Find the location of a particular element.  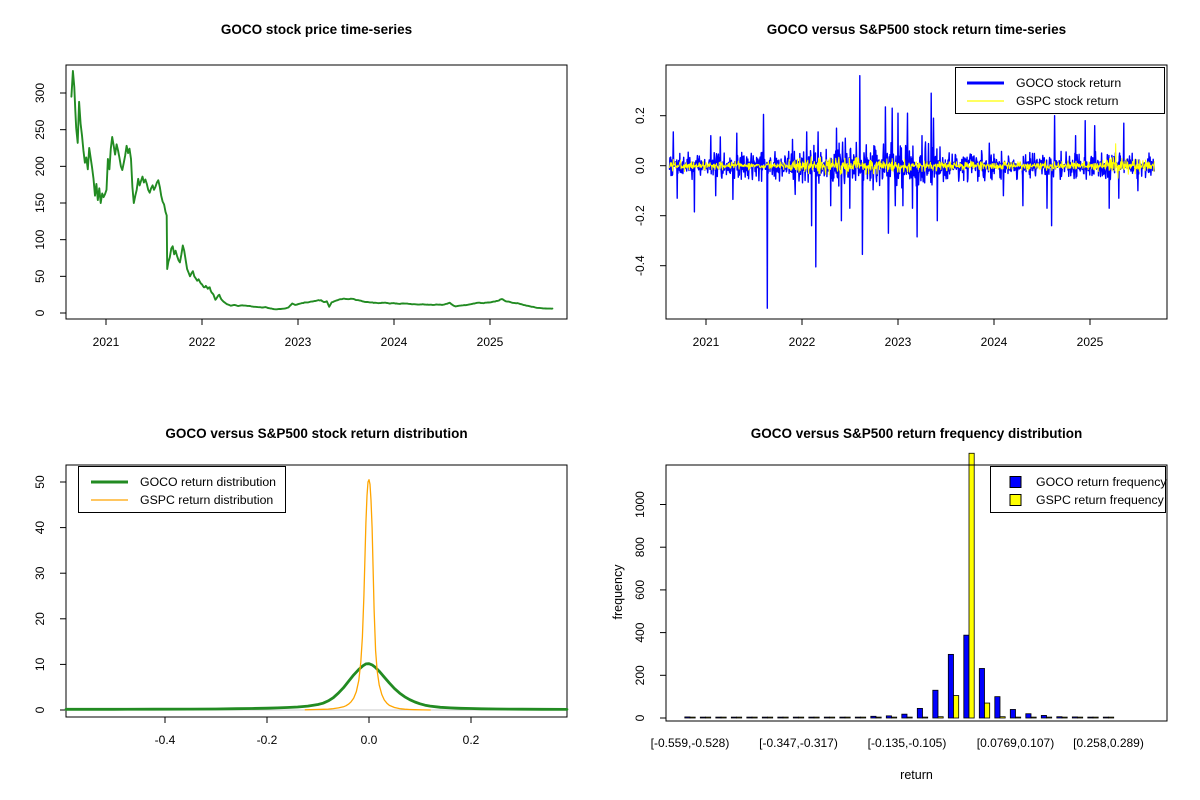

x-bin-label: [0.0769,0.107) is located at coordinates (1015, 743).